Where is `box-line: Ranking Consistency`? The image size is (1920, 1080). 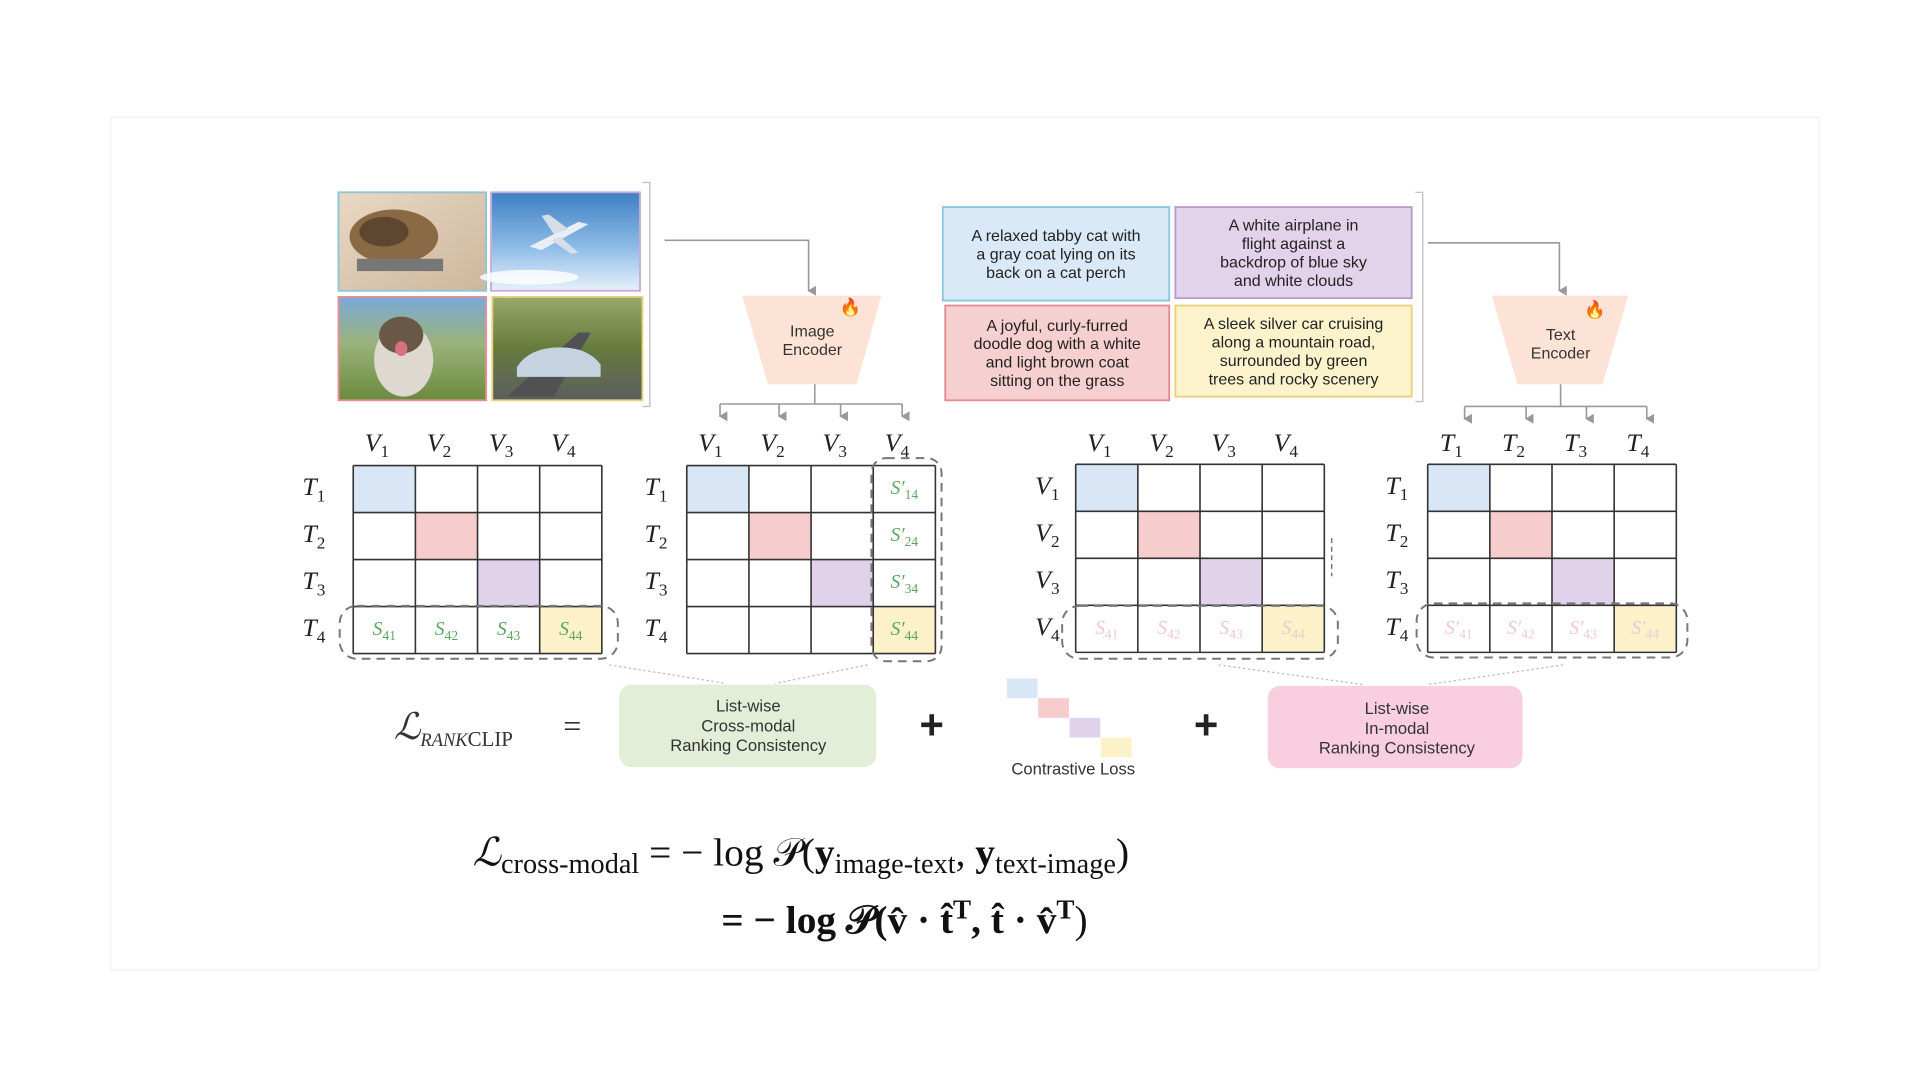
box-line: Ranking Consistency is located at coordinates (748, 745).